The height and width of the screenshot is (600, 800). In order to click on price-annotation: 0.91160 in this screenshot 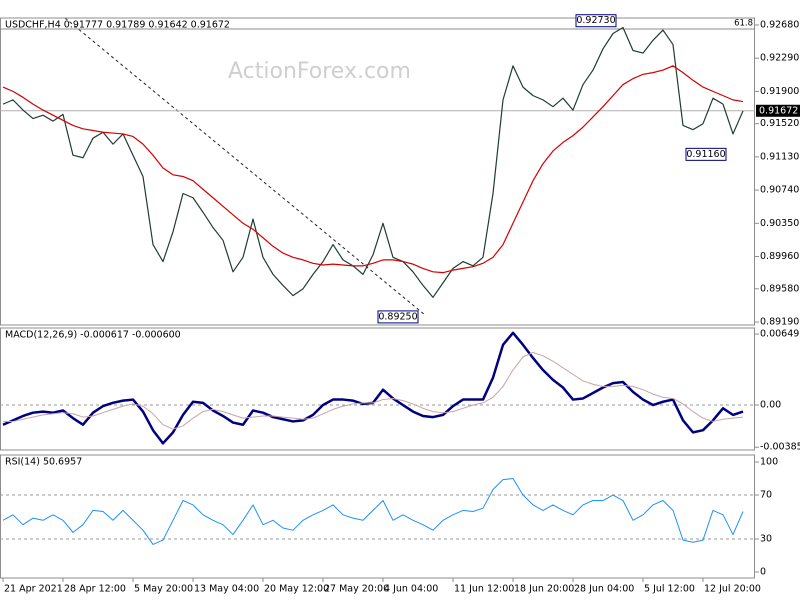, I will do `click(705, 154)`.